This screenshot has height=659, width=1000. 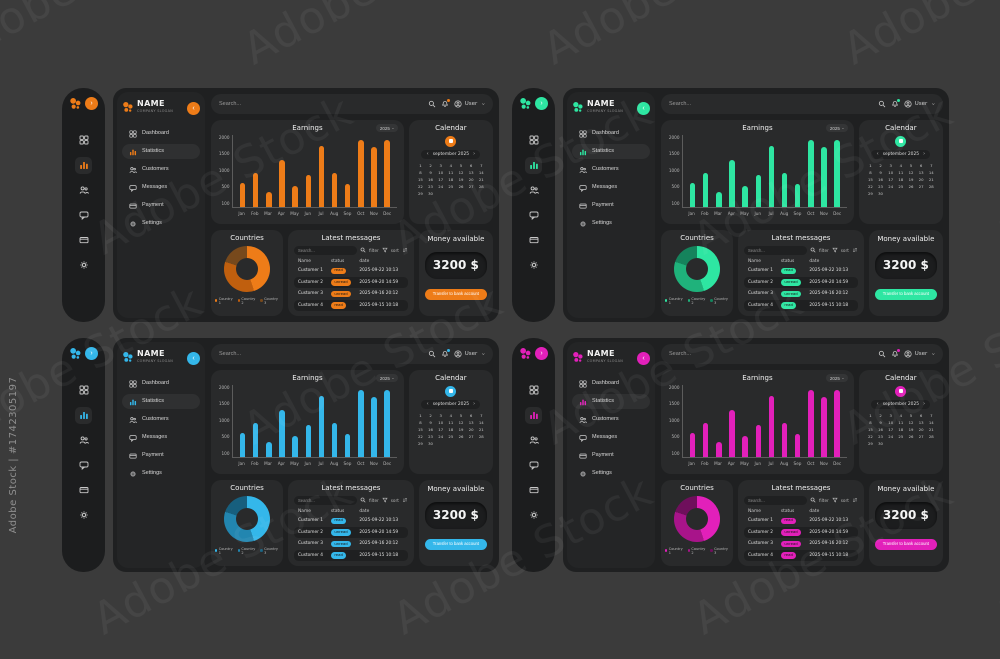 What do you see at coordinates (870, 416) in the screenshot?
I see `calendar-day: 1` at bounding box center [870, 416].